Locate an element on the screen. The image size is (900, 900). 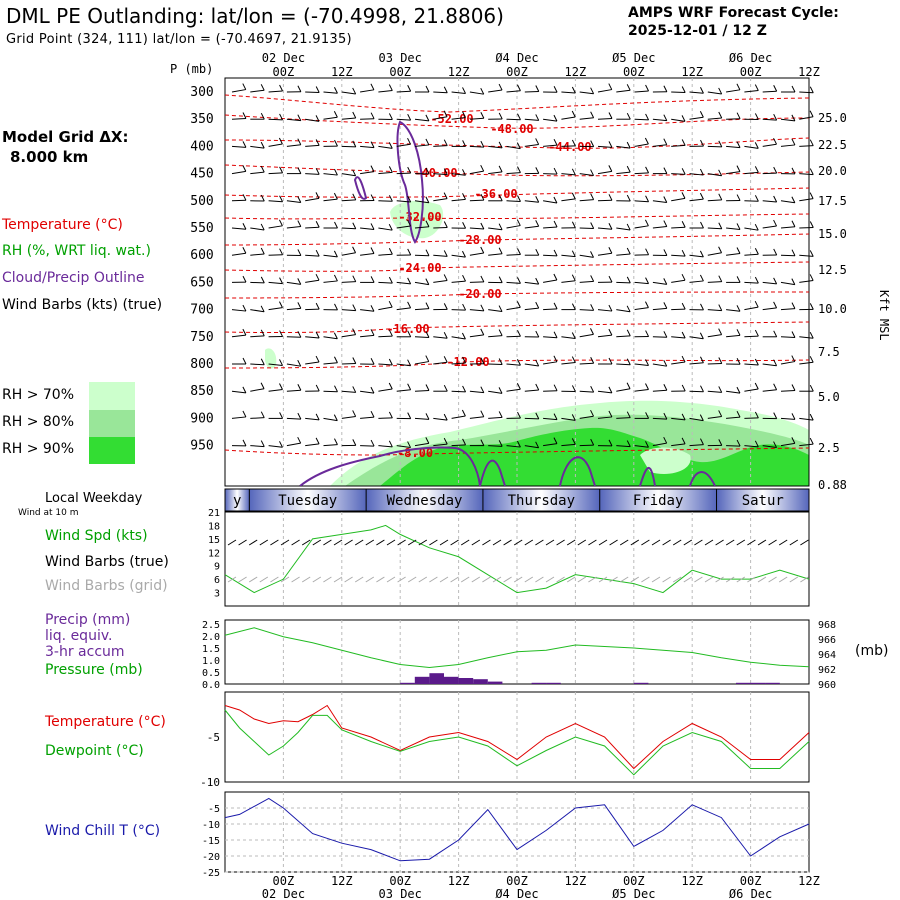
pressure-tick-label: 350 is located at coordinates (201, 119).